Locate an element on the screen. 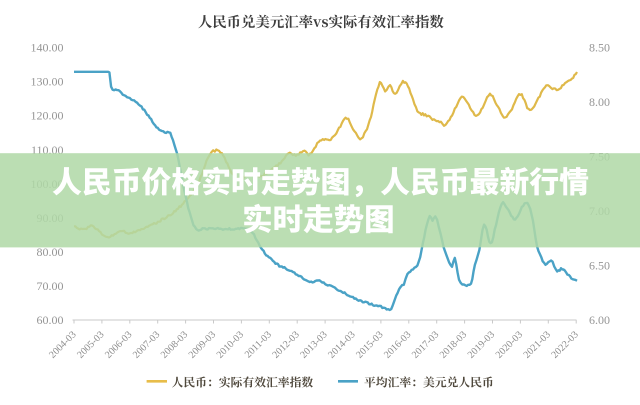 This screenshot has height=405, width=640. svg-text: 140.00 is located at coordinates (47, 48).